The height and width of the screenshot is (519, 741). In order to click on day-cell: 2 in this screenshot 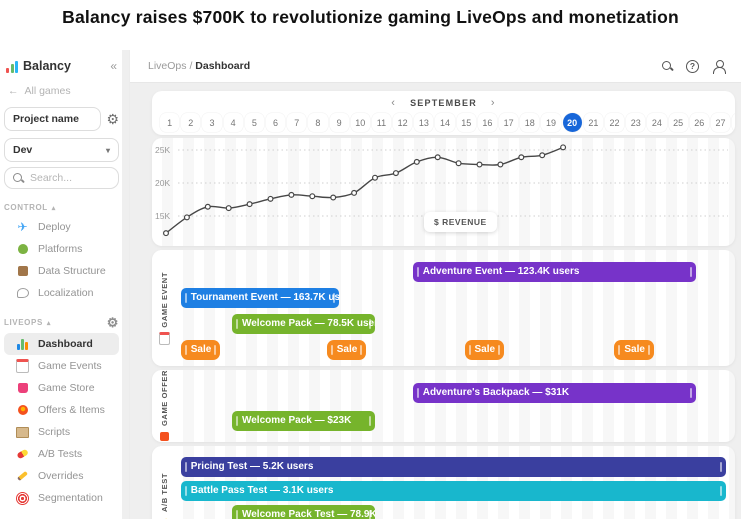, I will do `click(191, 123)`.